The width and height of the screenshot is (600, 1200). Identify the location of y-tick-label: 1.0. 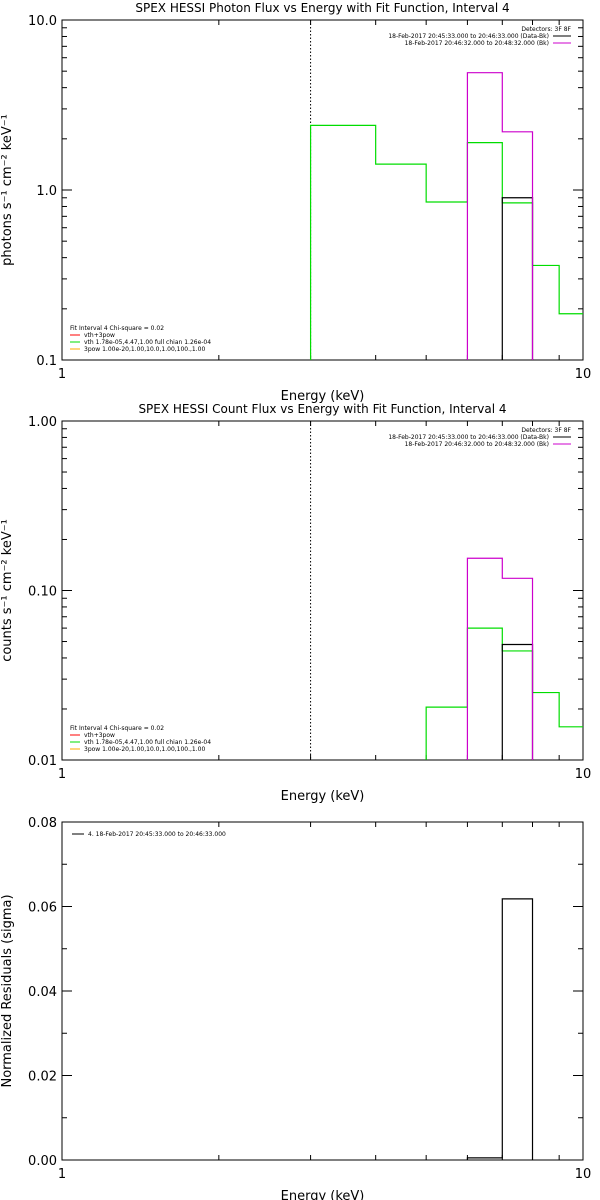
(46, 191).